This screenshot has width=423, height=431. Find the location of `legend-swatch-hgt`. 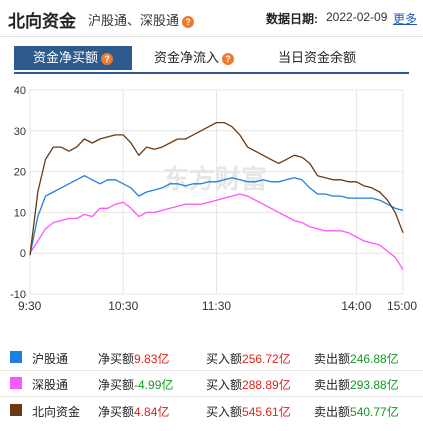

legend-swatch-hgt is located at coordinates (16, 357).